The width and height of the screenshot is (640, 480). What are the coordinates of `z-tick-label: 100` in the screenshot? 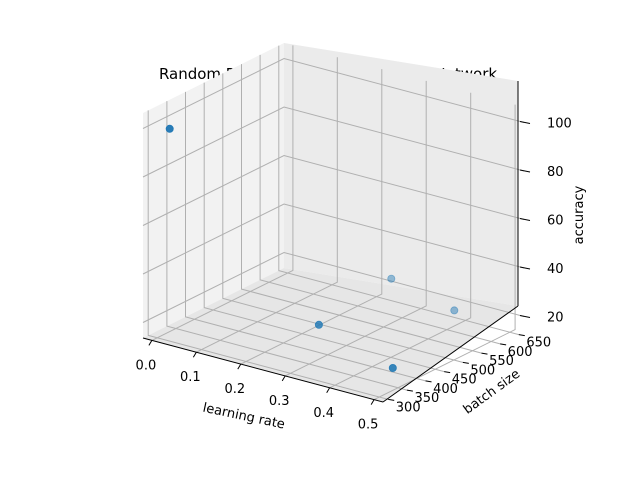 It's located at (559, 124).